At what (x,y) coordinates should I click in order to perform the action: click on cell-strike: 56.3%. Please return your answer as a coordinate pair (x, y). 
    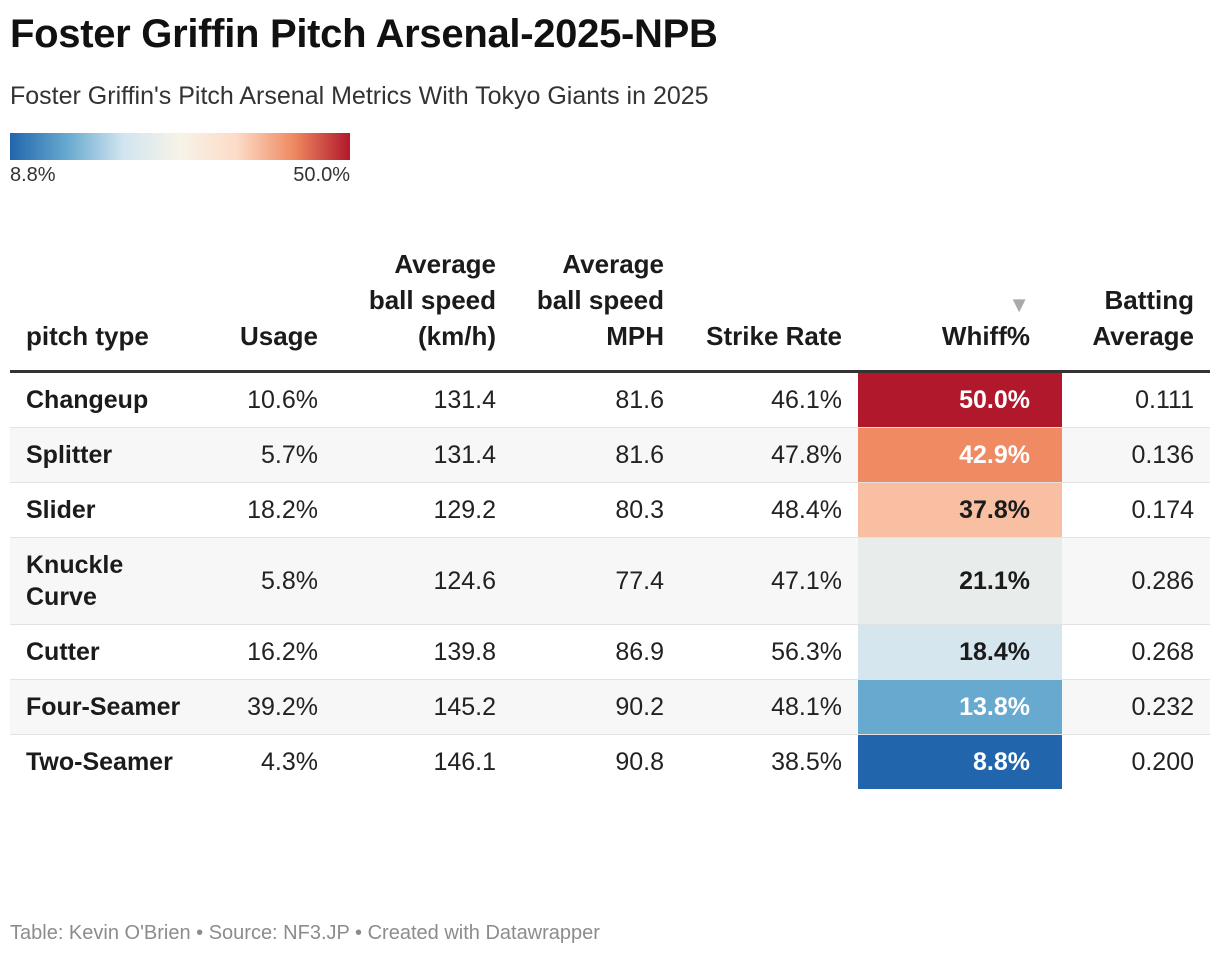
    Looking at the image, I should click on (774, 652).